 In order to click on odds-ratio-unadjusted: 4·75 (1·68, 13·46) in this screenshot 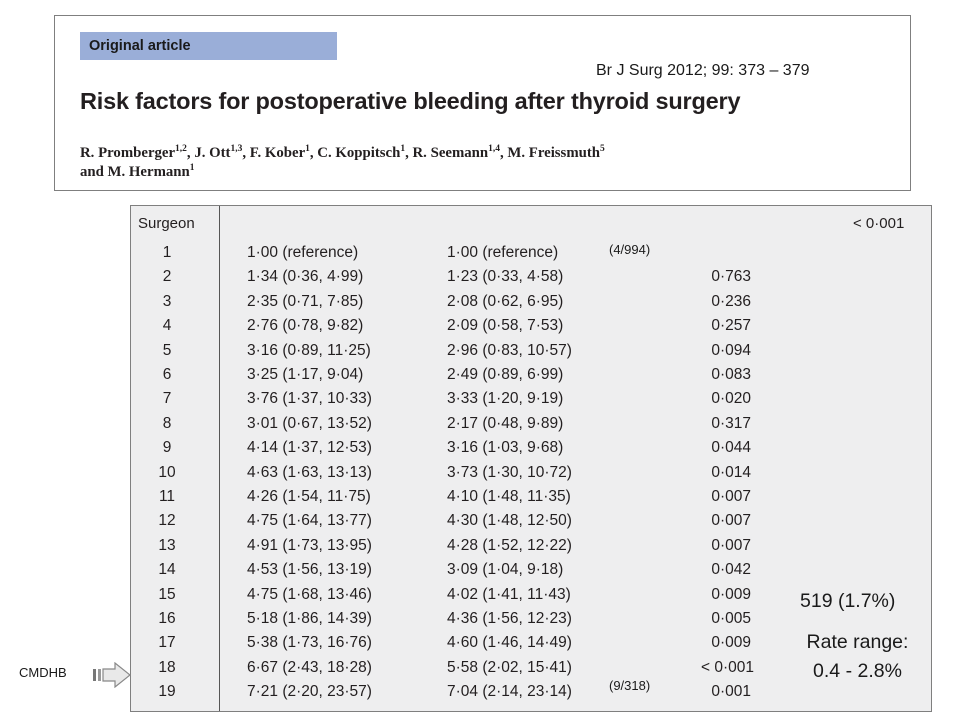, I will do `click(309, 594)`.